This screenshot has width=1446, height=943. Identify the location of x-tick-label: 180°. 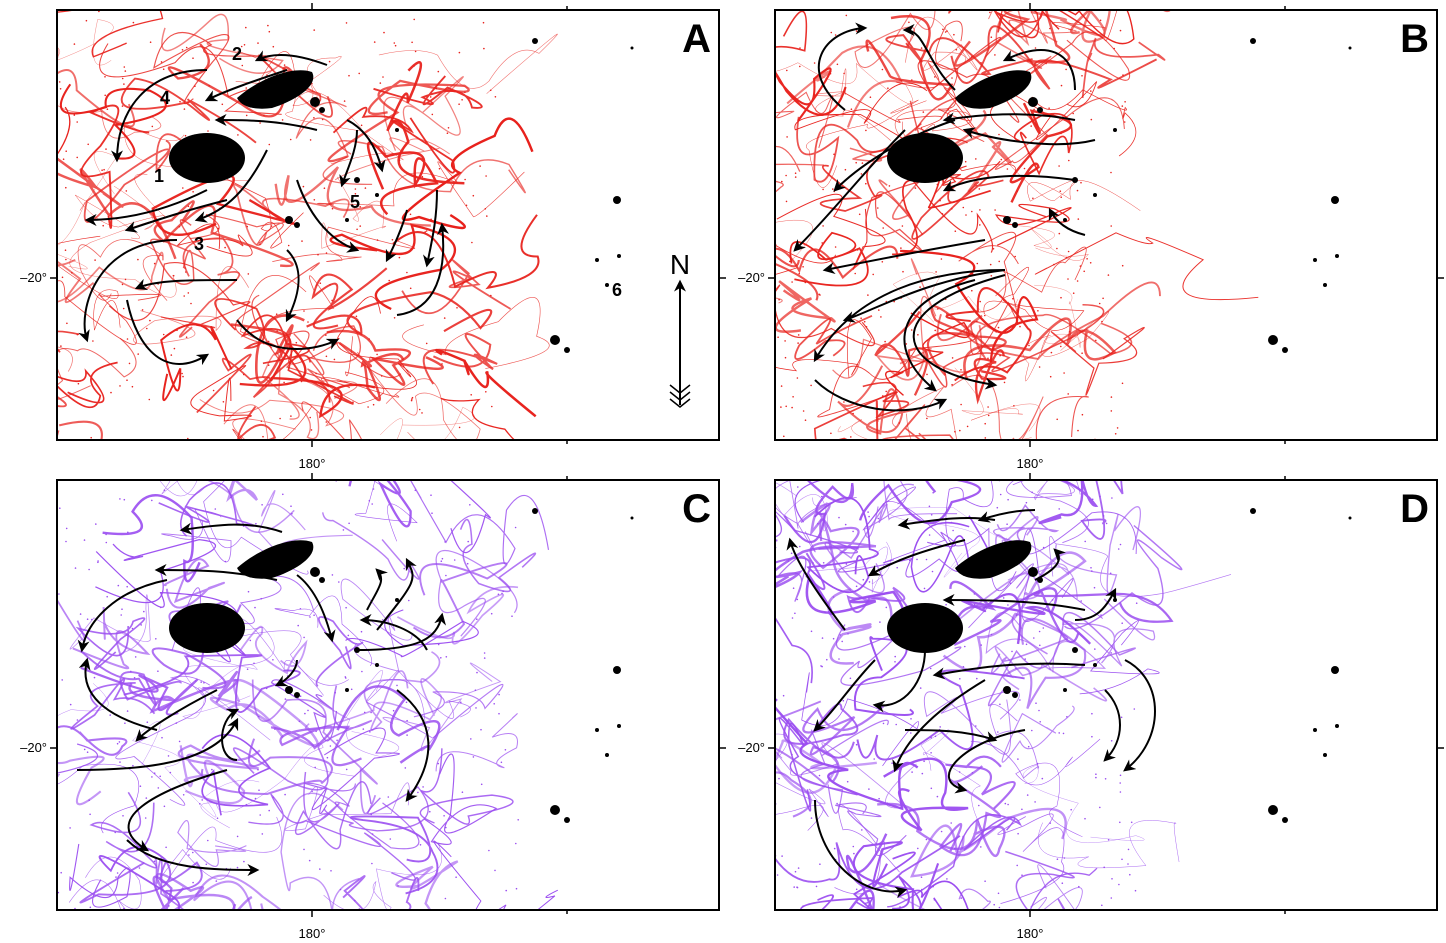
(1030, 933).